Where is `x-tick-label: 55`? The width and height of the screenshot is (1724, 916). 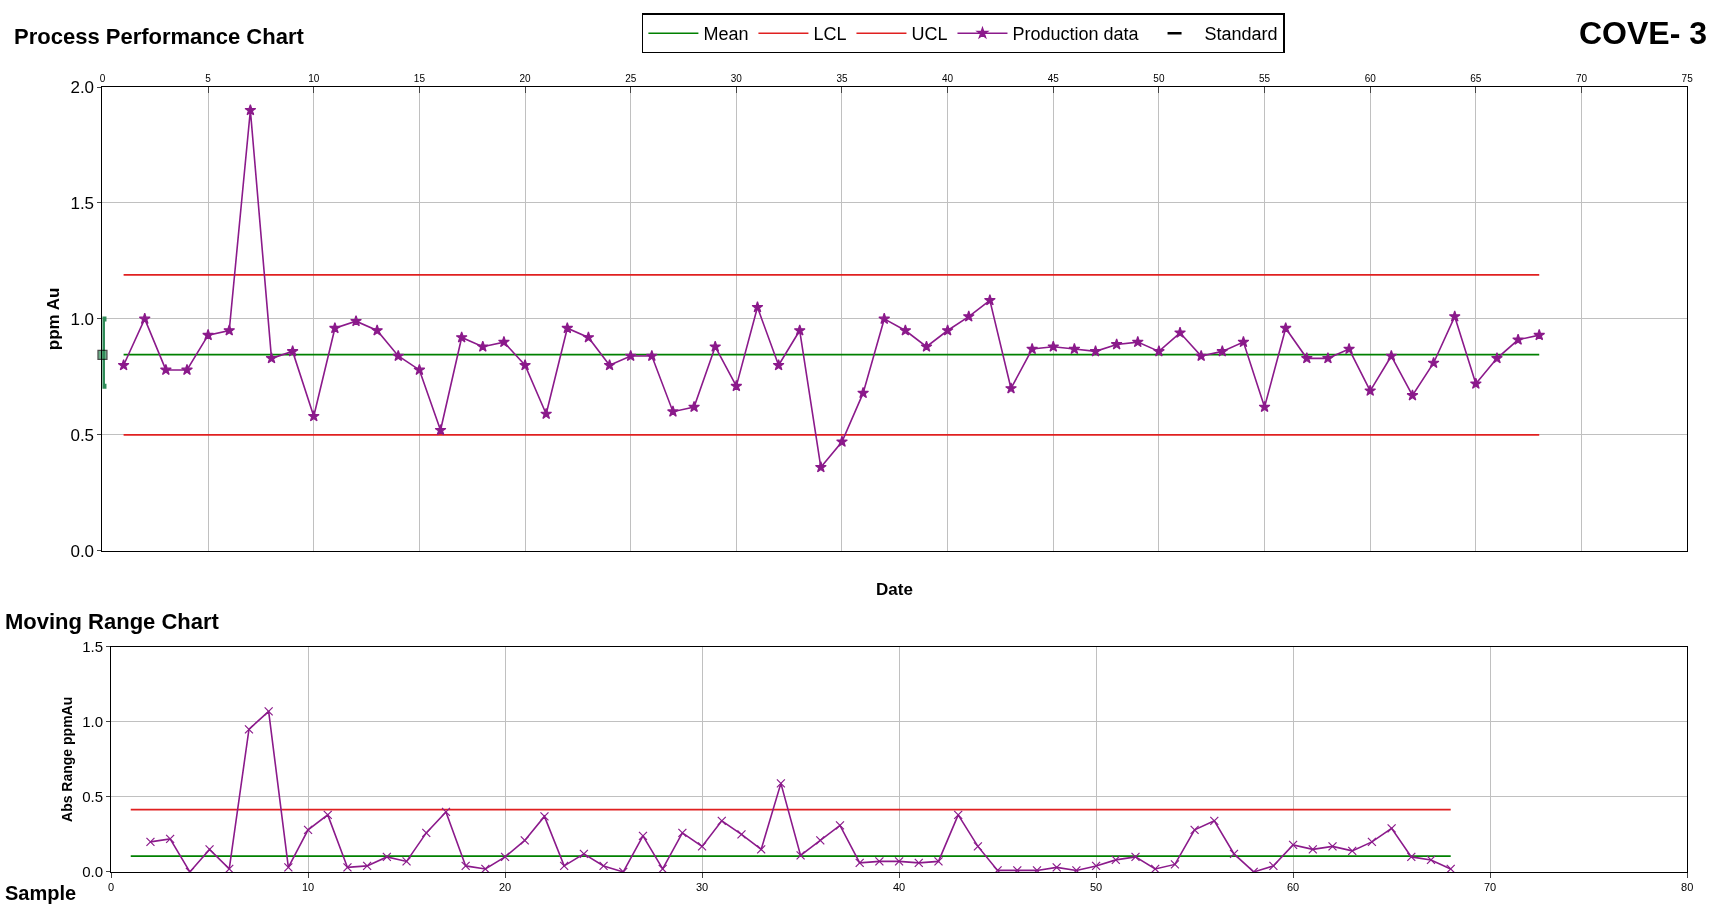
x-tick-label: 55 is located at coordinates (1264, 79).